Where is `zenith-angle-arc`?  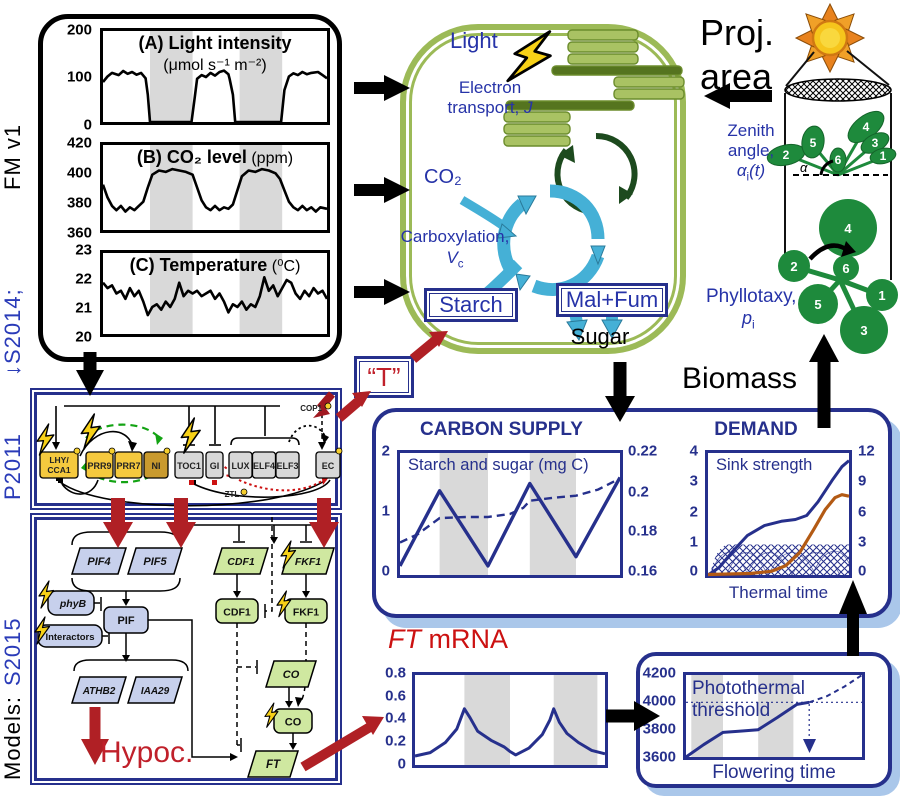 zenith-angle-arc is located at coordinates (826, 167).